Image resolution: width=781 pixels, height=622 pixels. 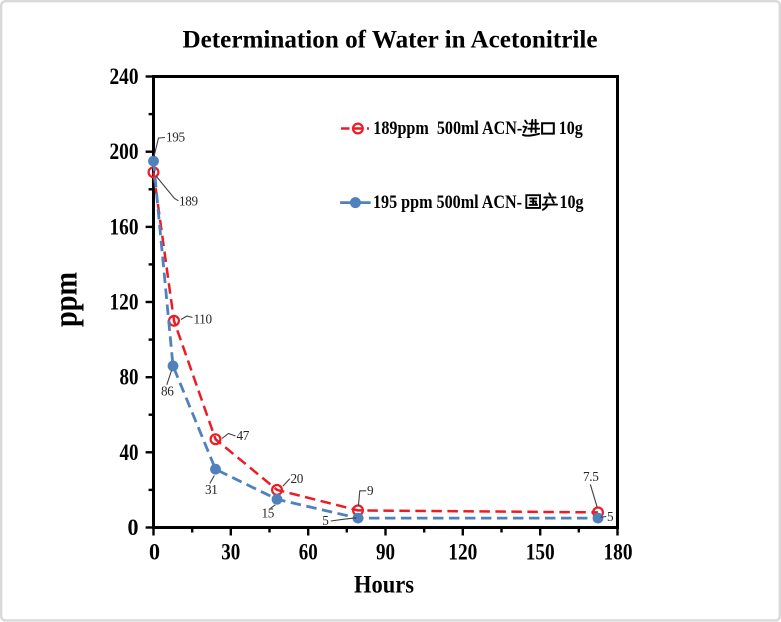 I want to click on svg-text: 200, so click(x=124, y=151).